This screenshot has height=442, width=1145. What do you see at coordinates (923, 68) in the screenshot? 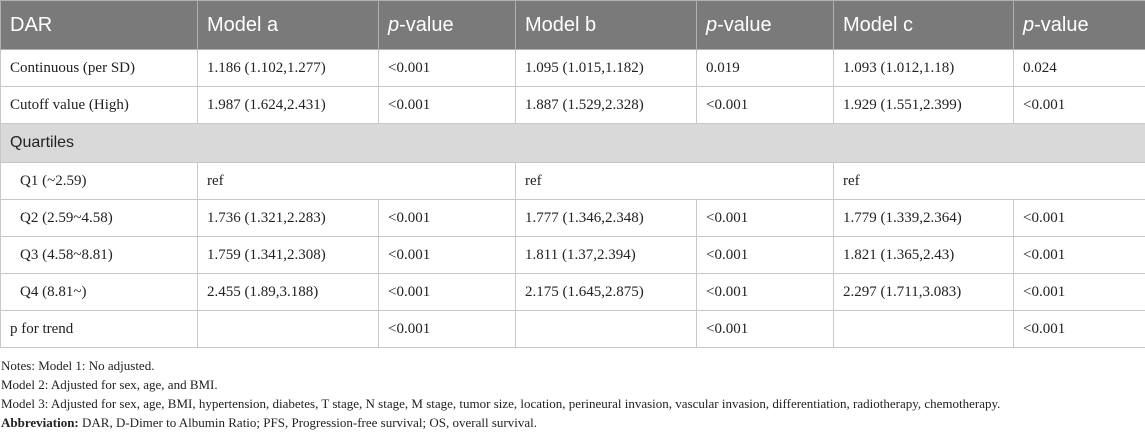
I see `cell-model-c: 1.093 (1.012,1.18)` at bounding box center [923, 68].